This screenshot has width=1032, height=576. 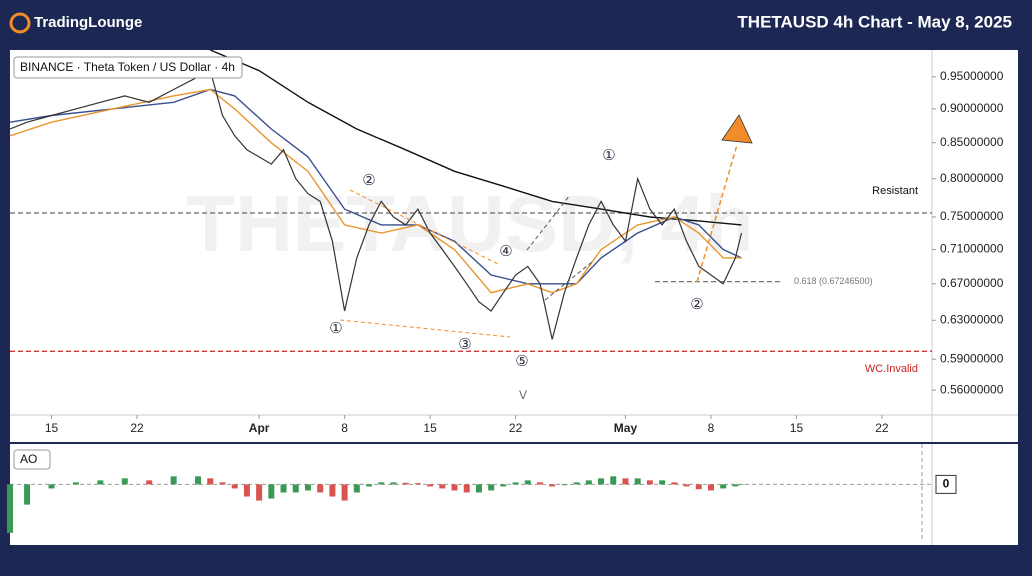 What do you see at coordinates (972, 249) in the screenshot?
I see `y-tick-label: 0.71000000` at bounding box center [972, 249].